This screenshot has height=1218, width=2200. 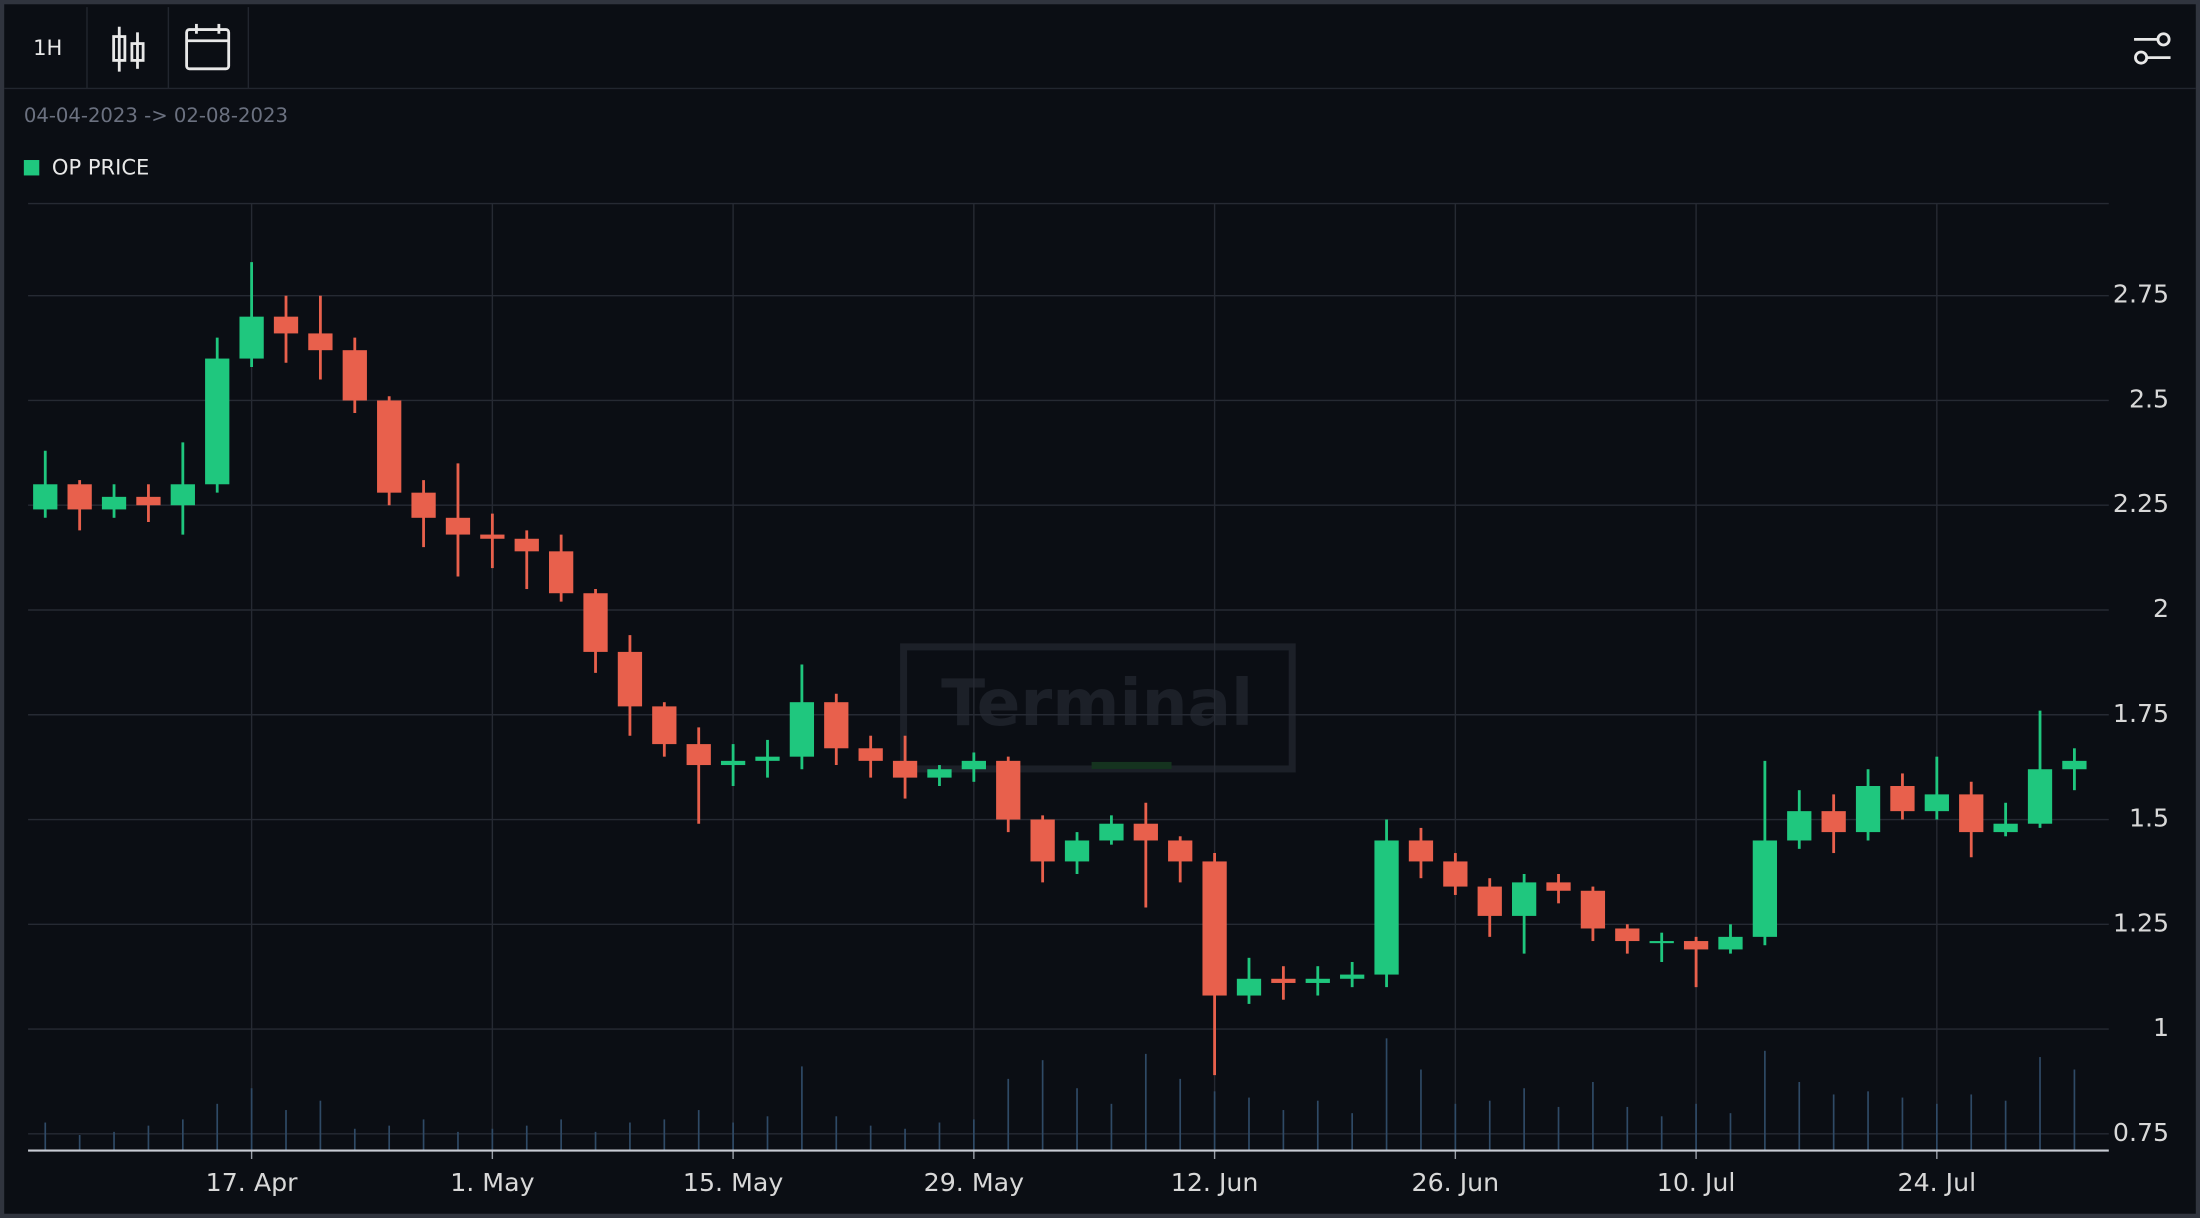 I want to click on y-tick-label: 1.75, so click(x=2141, y=713).